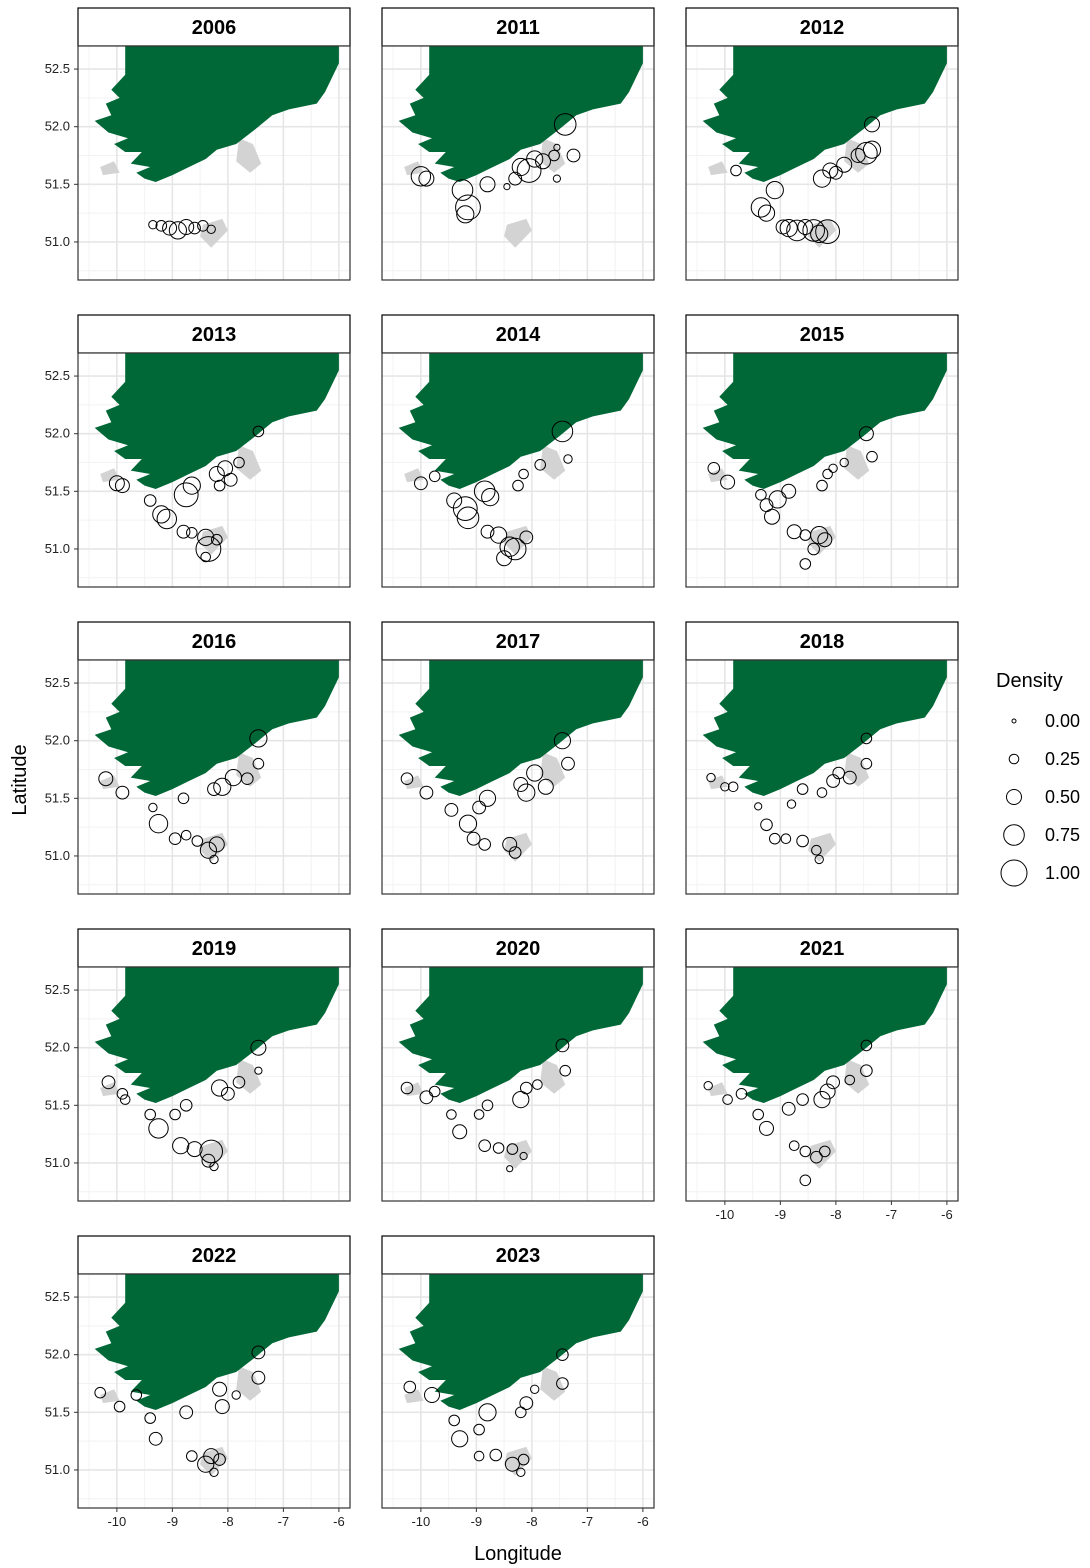  I want to click on y-tick-label: 52.5, so click(57, 68).